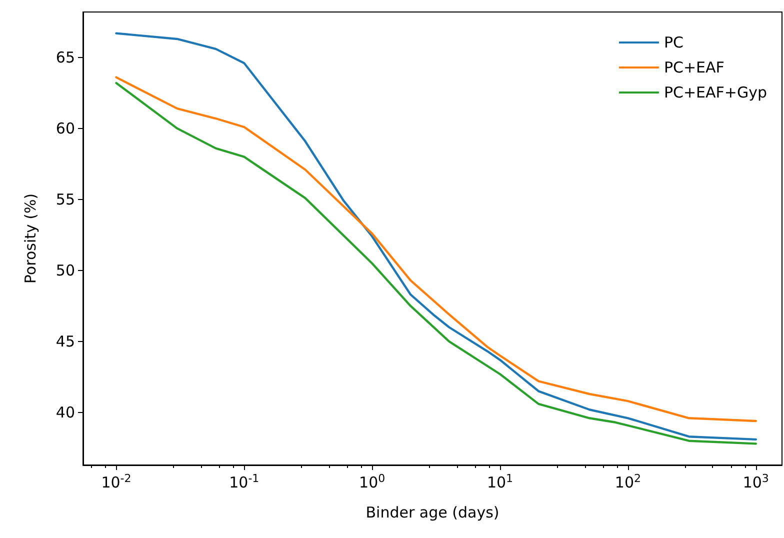 The image size is (784, 538). I want to click on y-axis-title: Porosity (%), so click(31, 238).